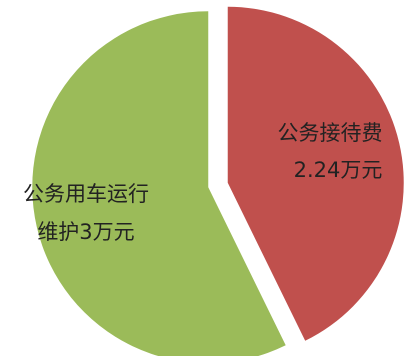 This screenshot has width=418, height=356. Describe the element at coordinates (86, 194) in the screenshot. I see `slice-label-vehicle-line1: 公务用车运行` at that location.